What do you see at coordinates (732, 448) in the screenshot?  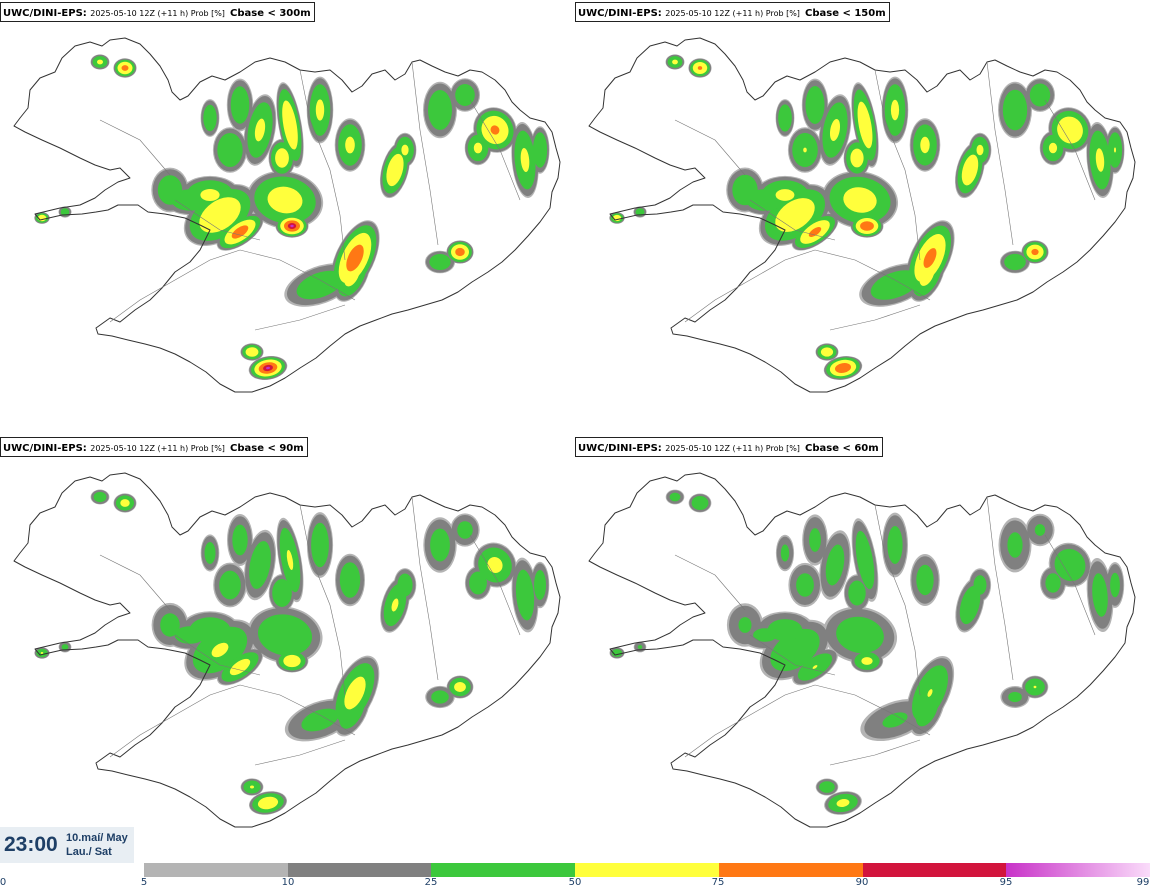 I see `run-info: 2025-05-10 12Z (+11 h) Prob [%]` at bounding box center [732, 448].